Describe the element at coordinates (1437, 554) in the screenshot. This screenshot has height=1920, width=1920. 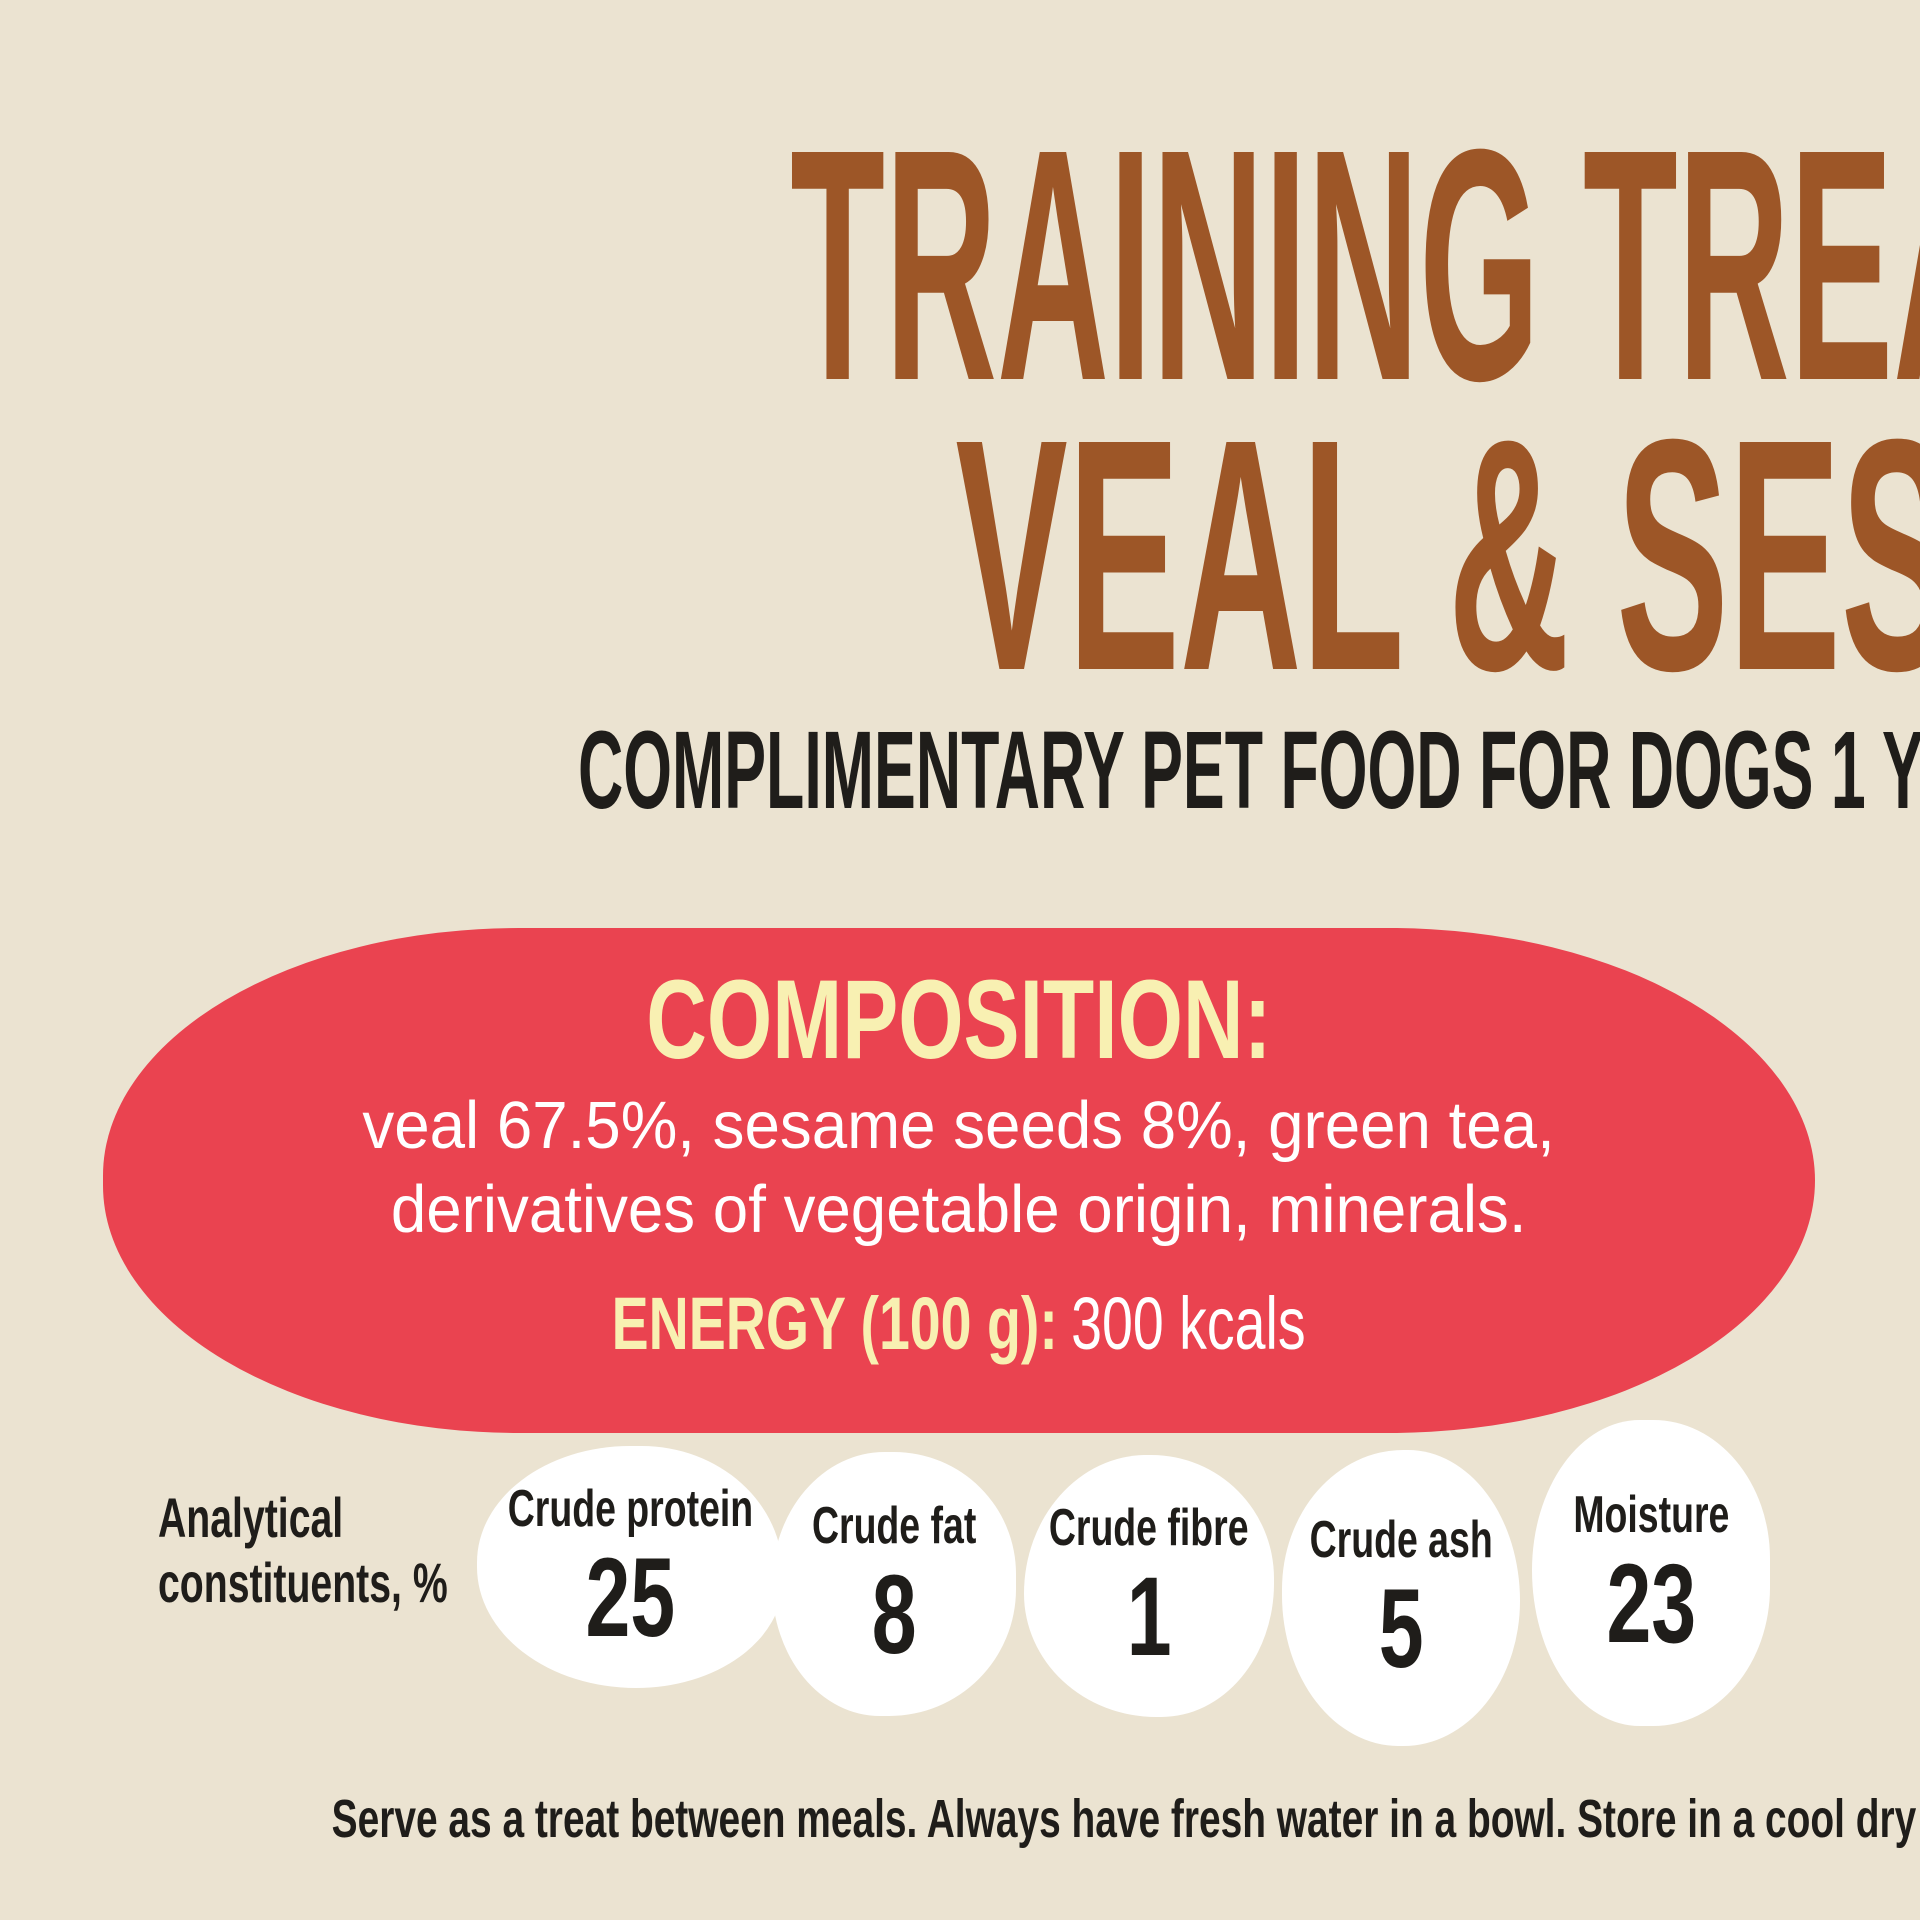
I see `product-title-line2-text: VEAL & SESAME SEEDS` at that location.